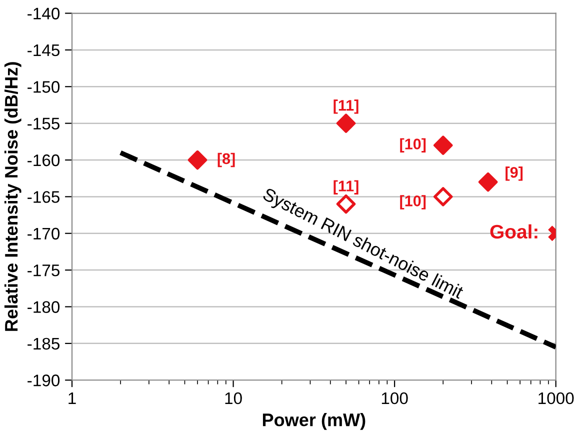  Describe the element at coordinates (226, 160) in the screenshot. I see `annotation: [8]` at that location.